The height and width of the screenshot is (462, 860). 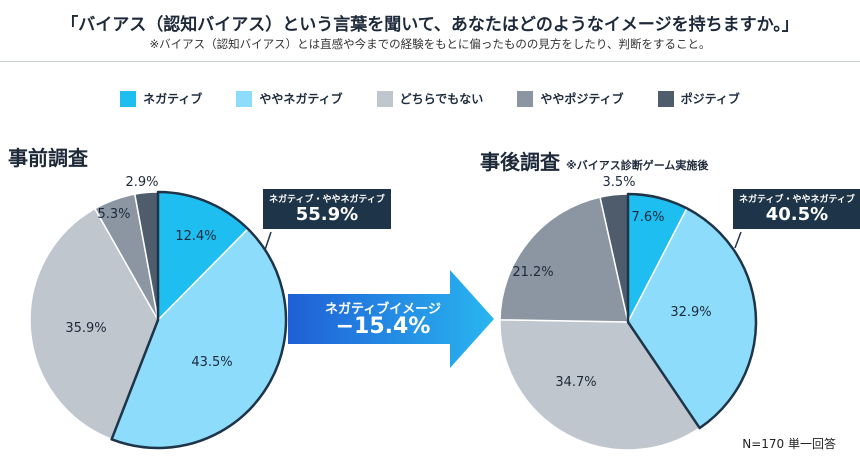 I want to click on arrow-label: ネガティブイメージ, so click(x=383, y=309).